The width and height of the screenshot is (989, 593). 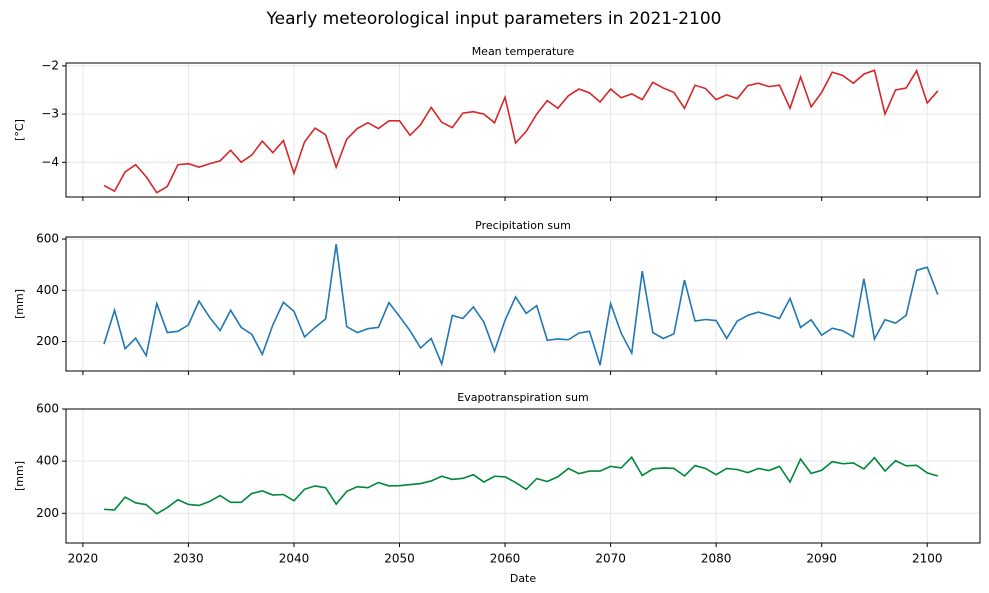 What do you see at coordinates (50, 114) in the screenshot?
I see `y-tick-label: −3` at bounding box center [50, 114].